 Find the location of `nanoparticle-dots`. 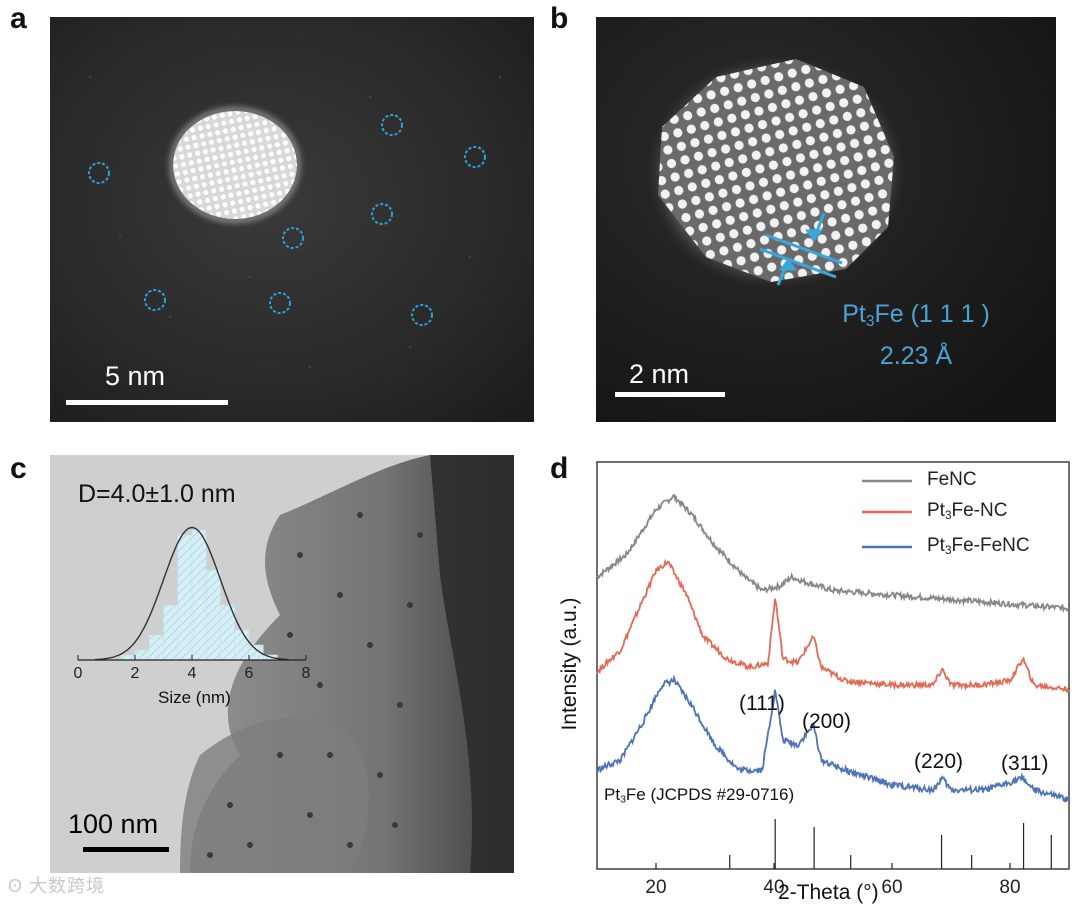

nanoparticle-dots is located at coordinates (315, 685).